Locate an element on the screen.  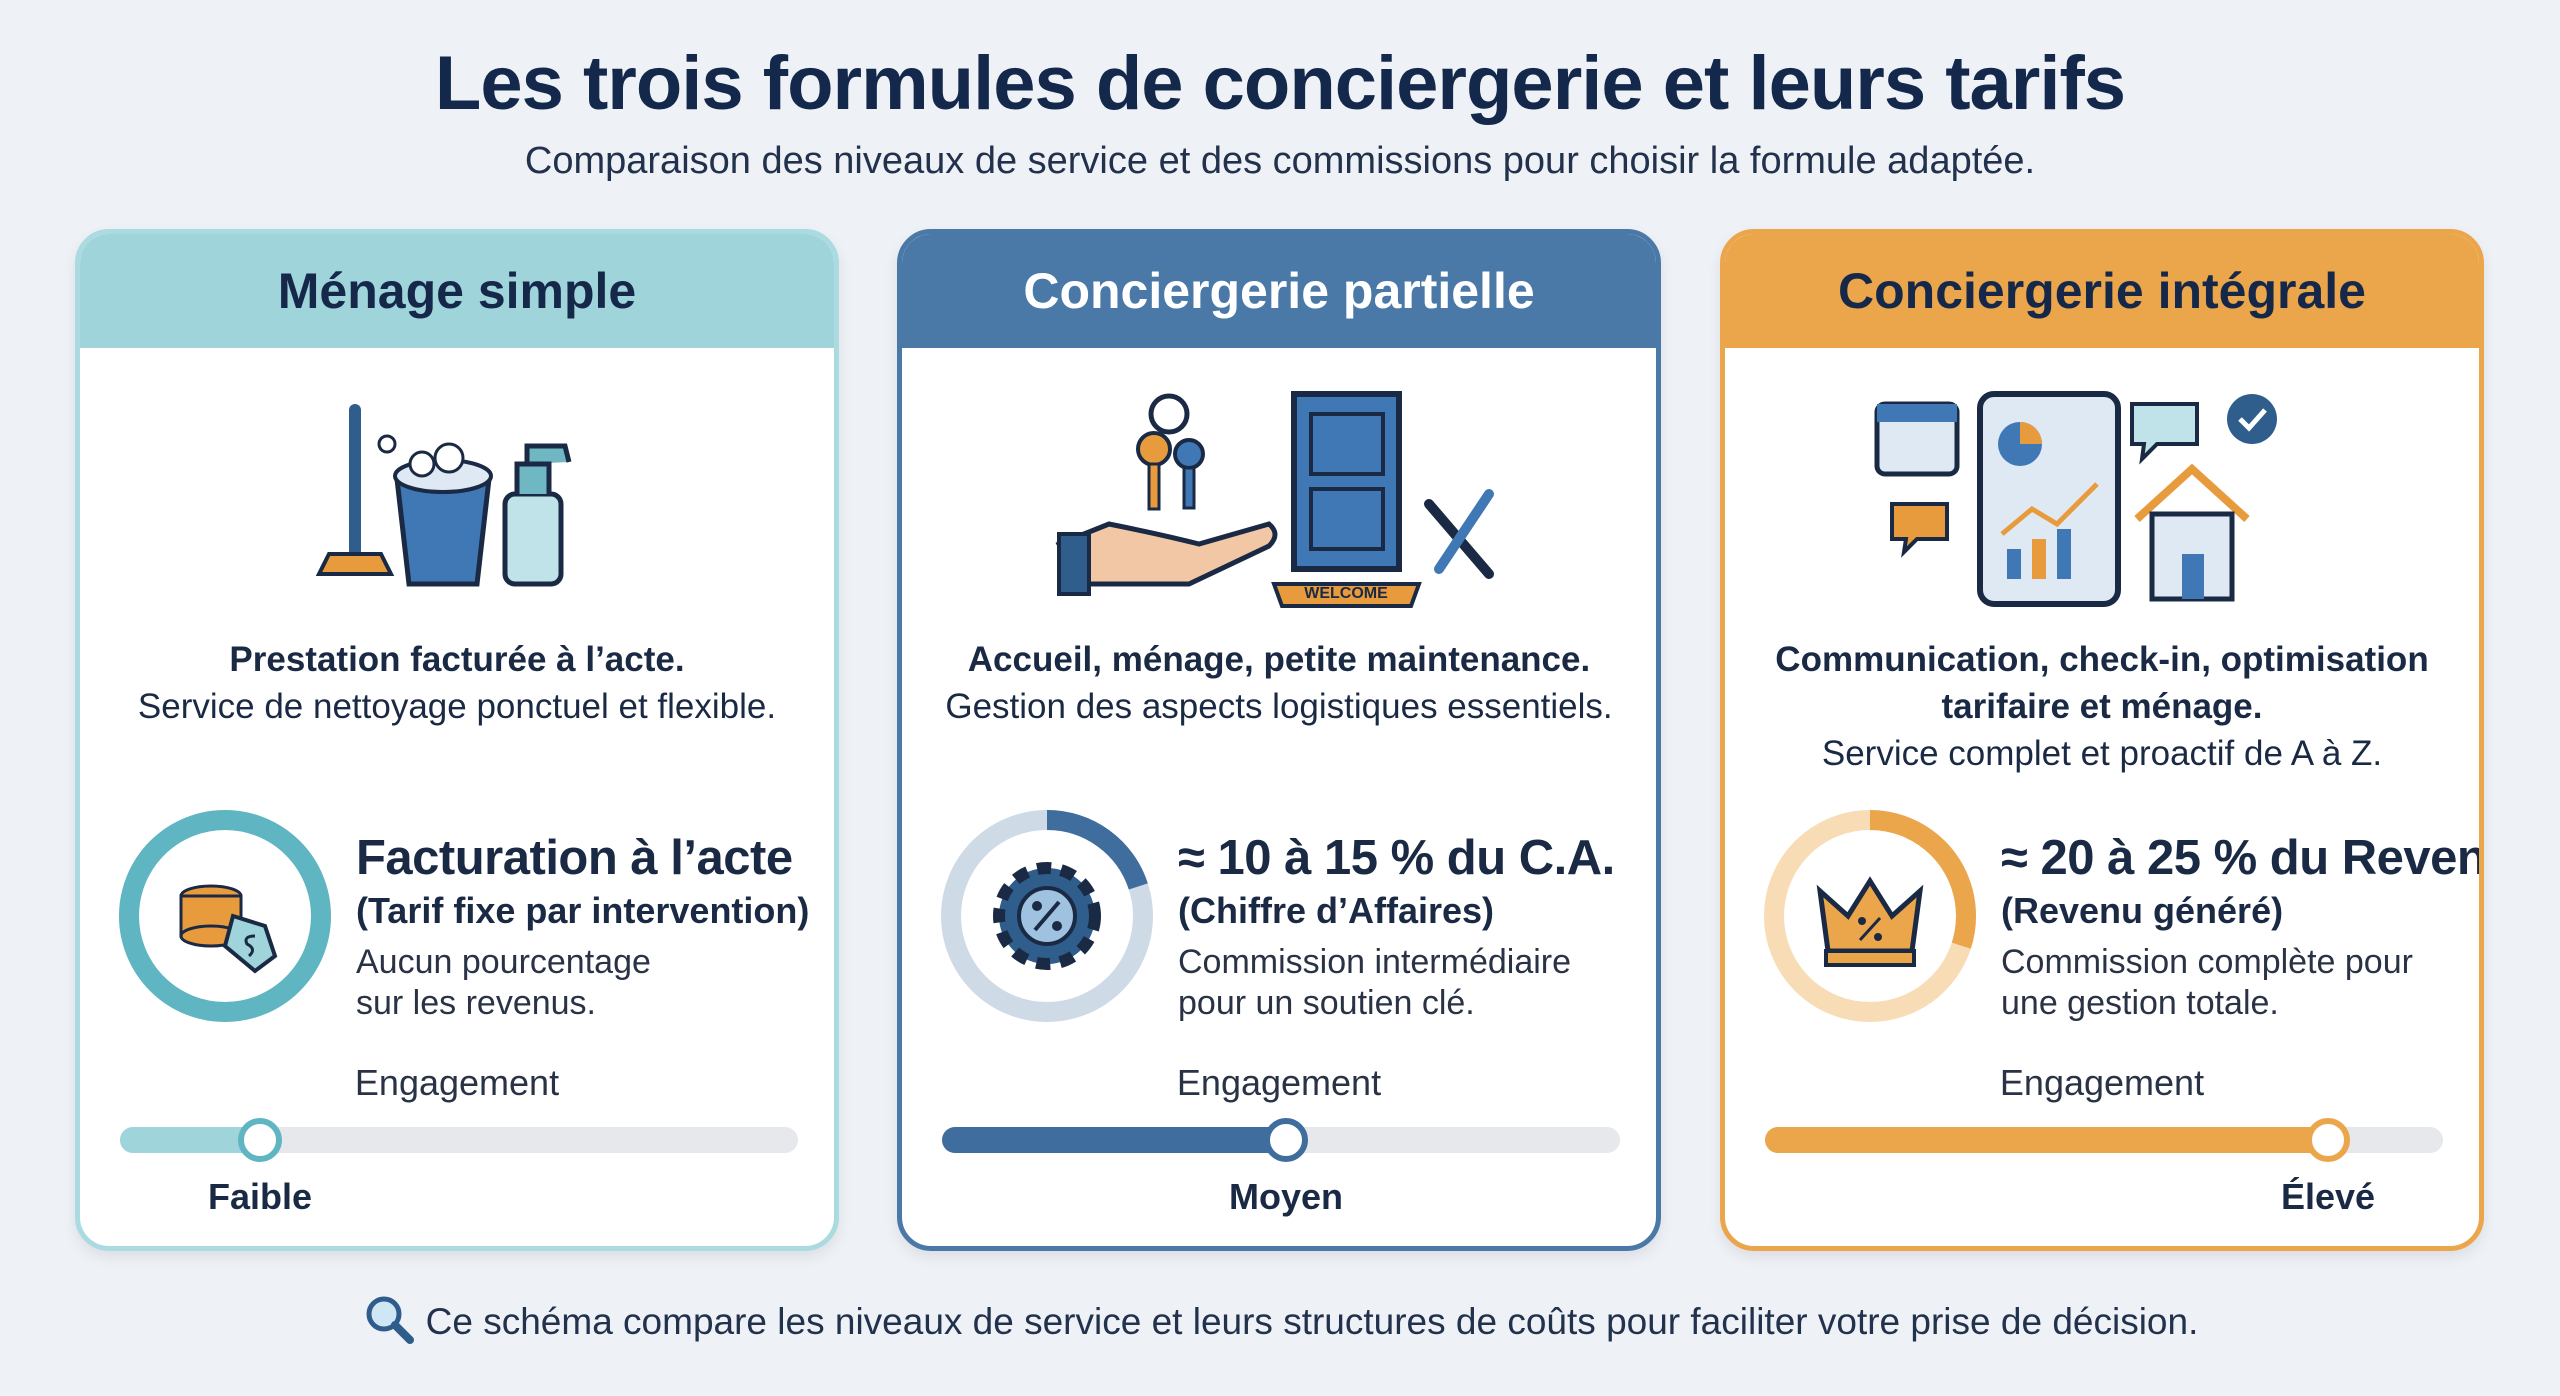
description-bold: tarifaire et ménage. is located at coordinates (2102, 706).